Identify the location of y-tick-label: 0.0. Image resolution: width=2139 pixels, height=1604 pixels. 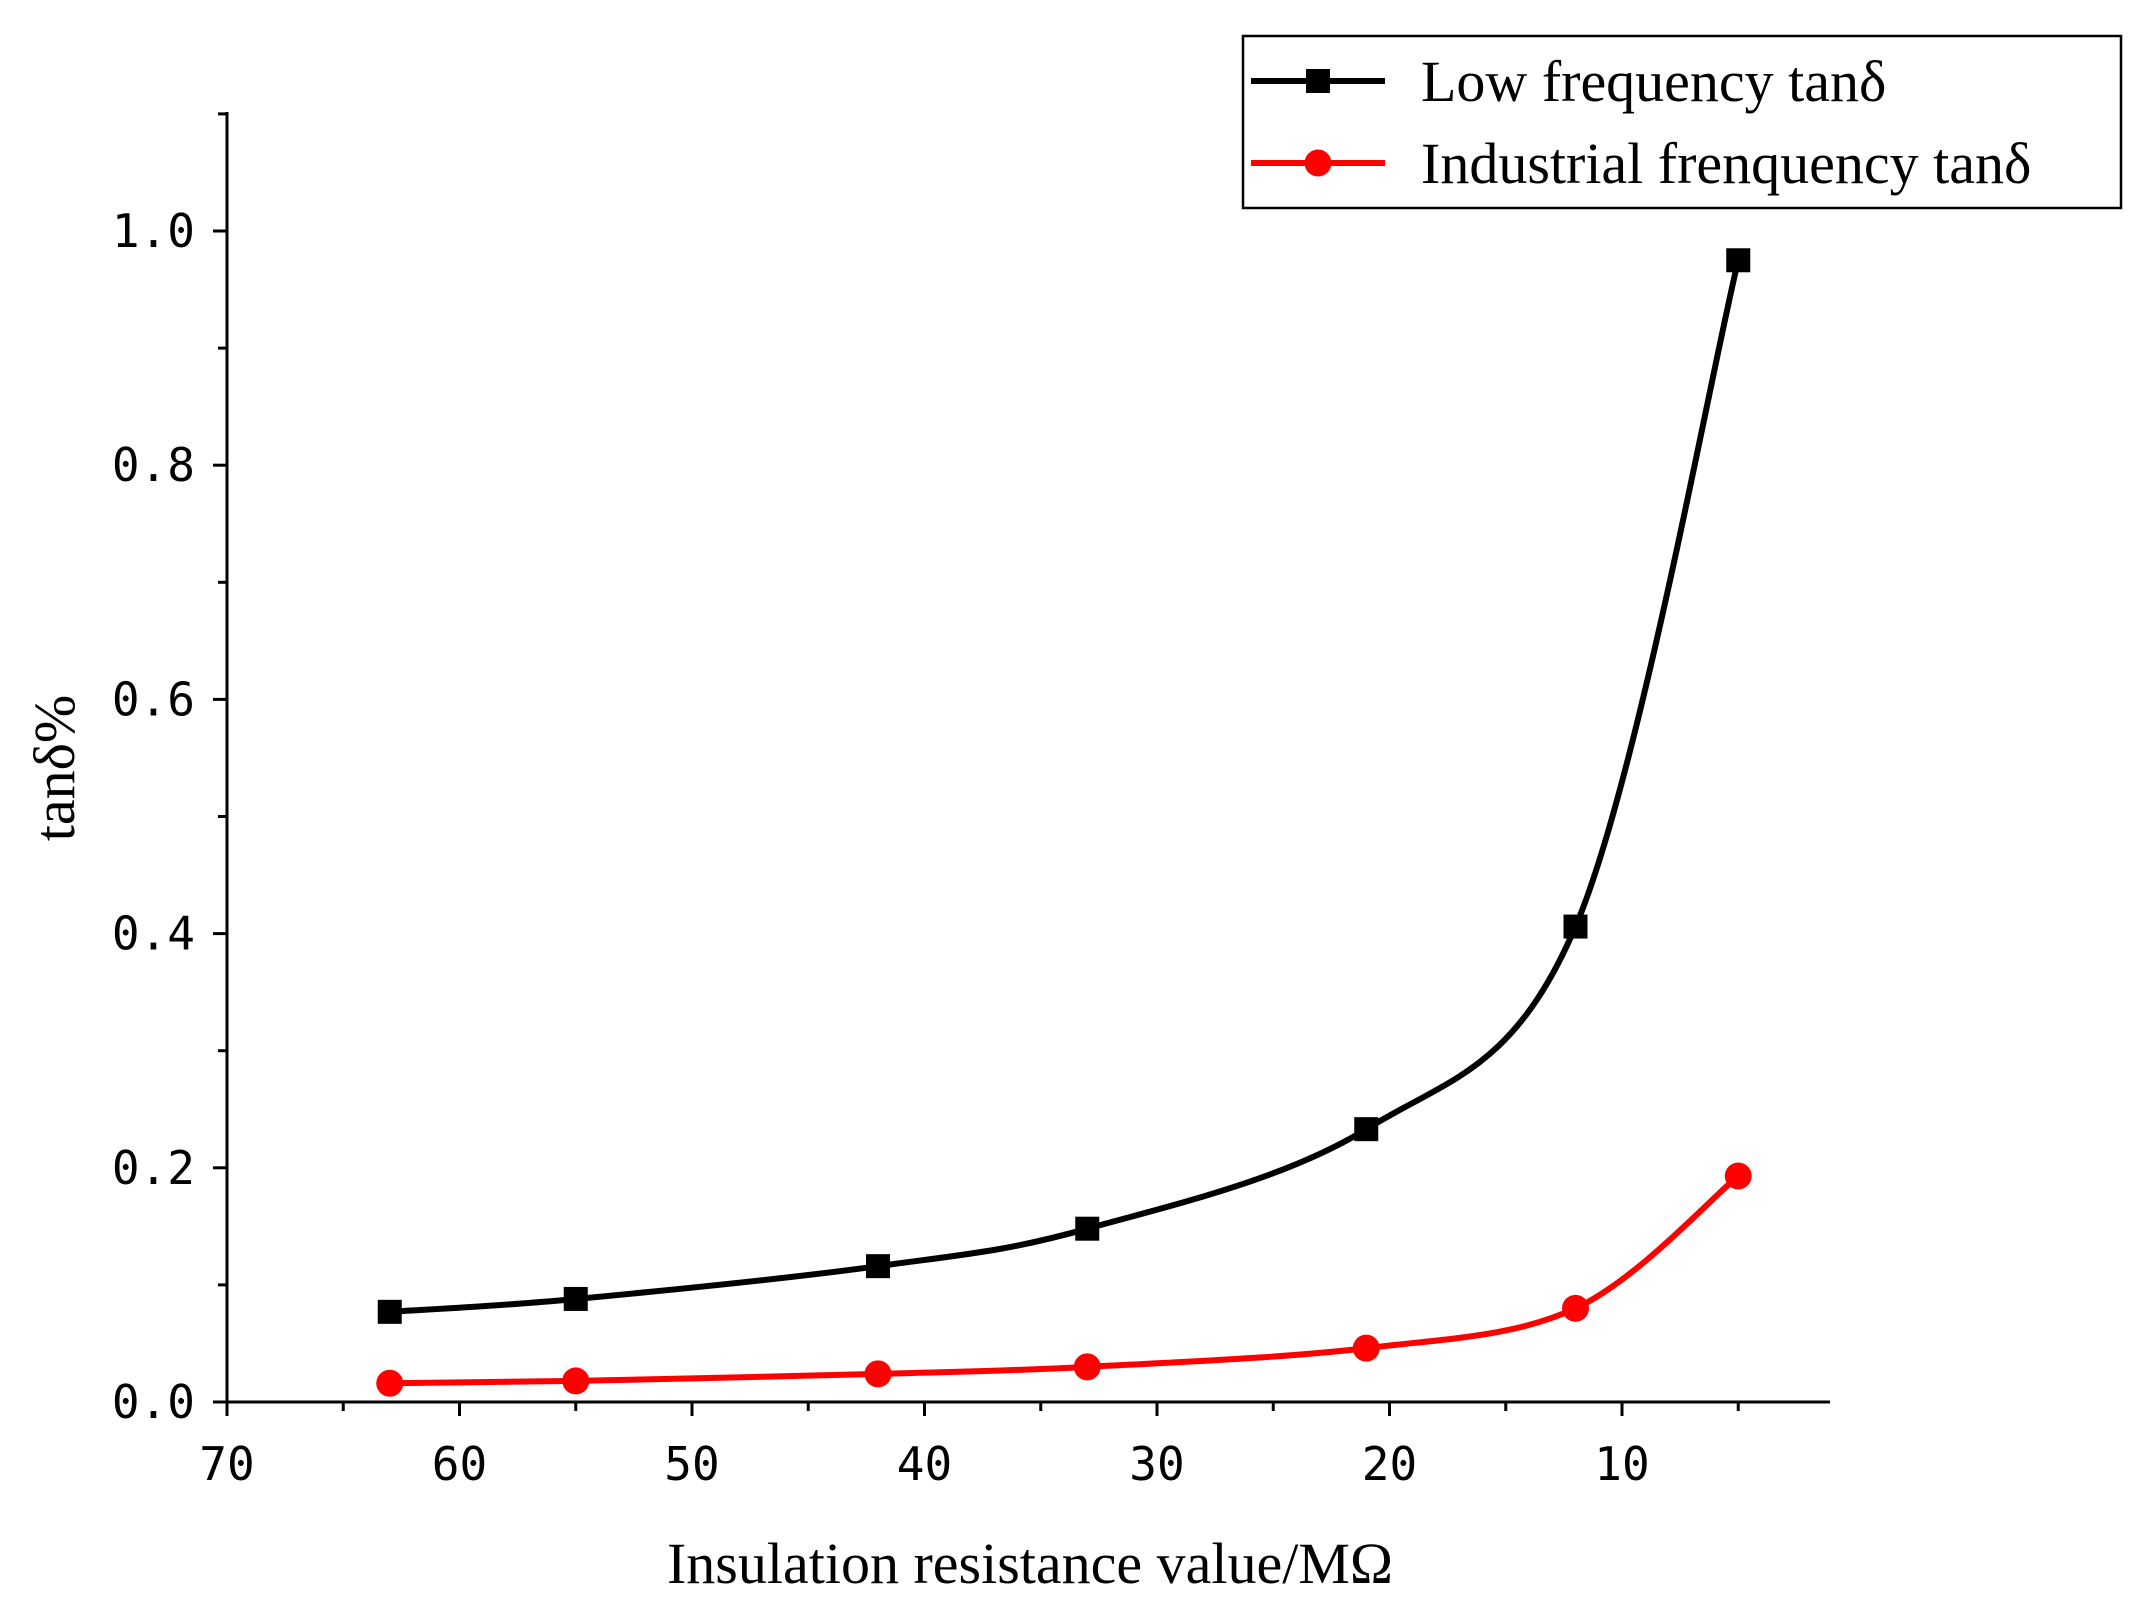
(153, 1402).